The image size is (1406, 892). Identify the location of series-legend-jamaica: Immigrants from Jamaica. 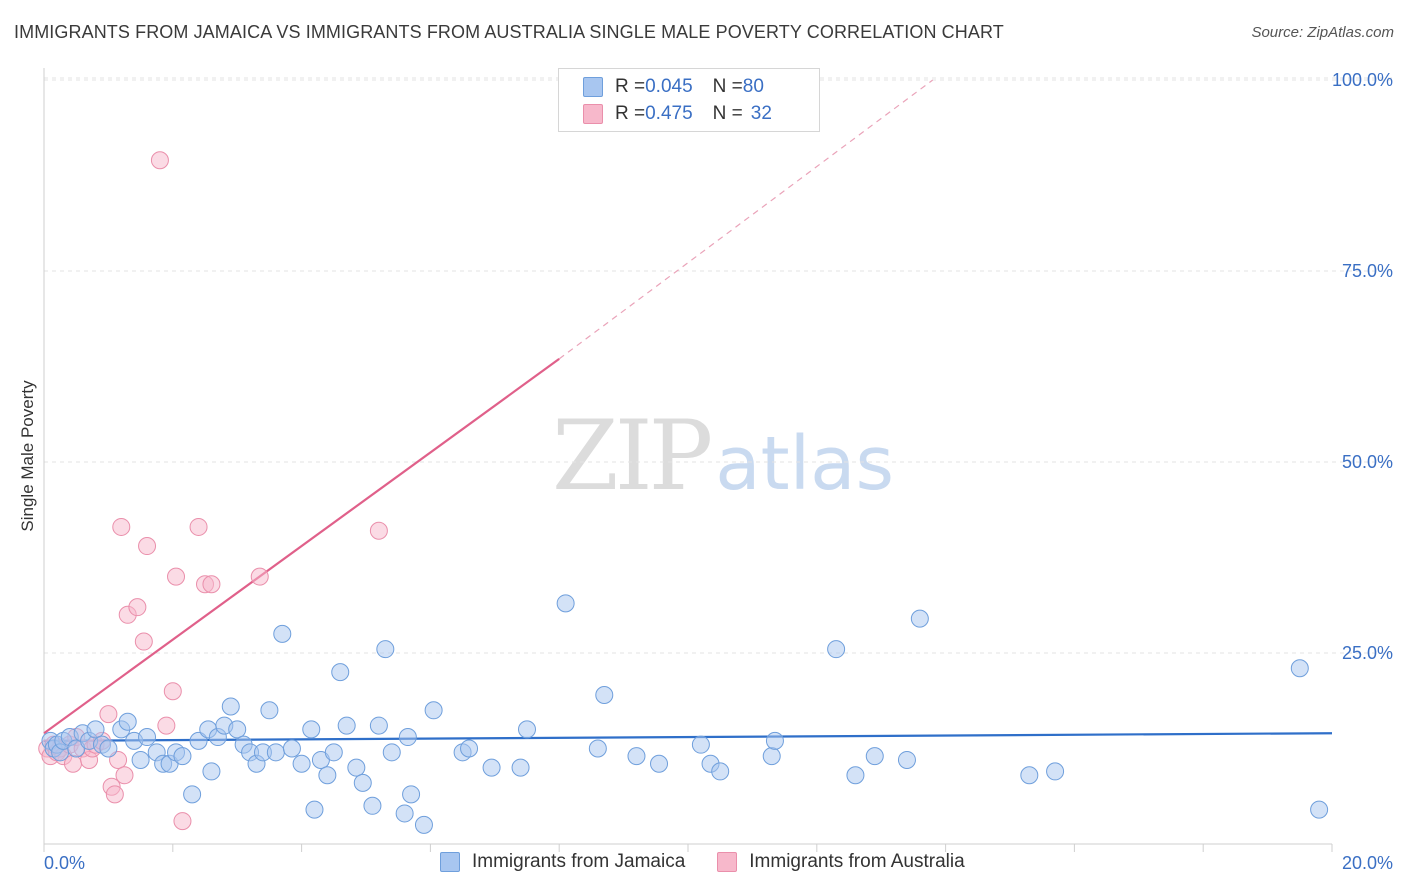
(562, 862).